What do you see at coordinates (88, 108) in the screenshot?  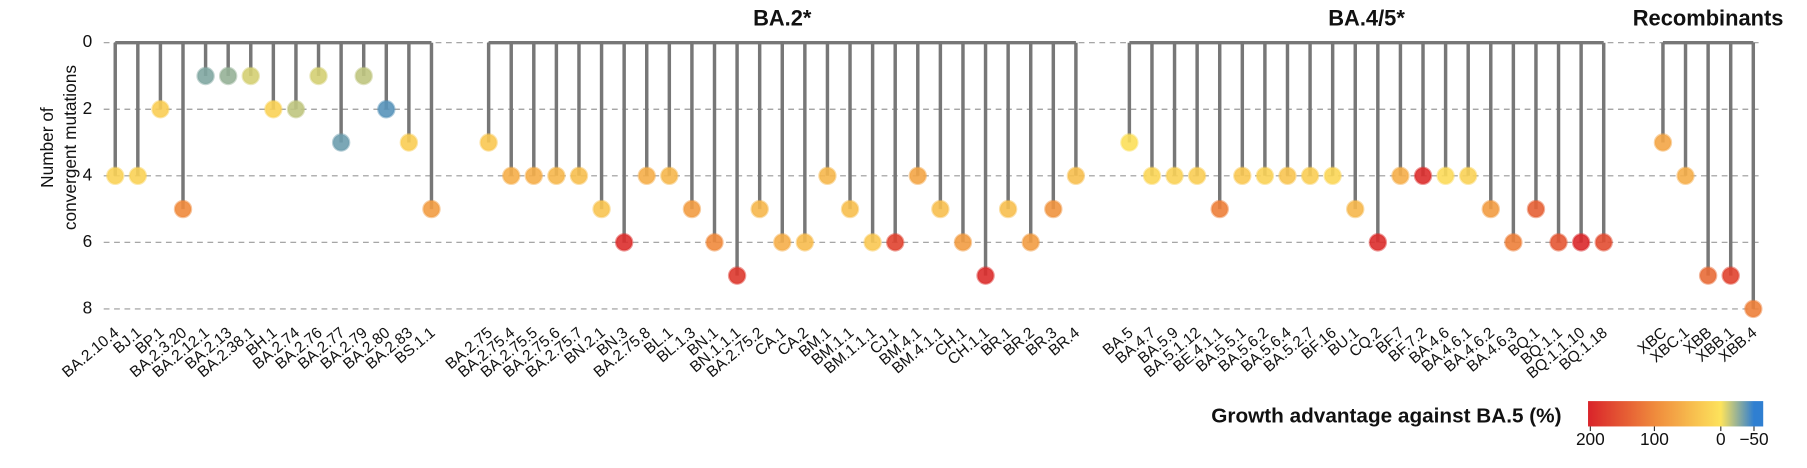 I see `y-tick-label: 2` at bounding box center [88, 108].